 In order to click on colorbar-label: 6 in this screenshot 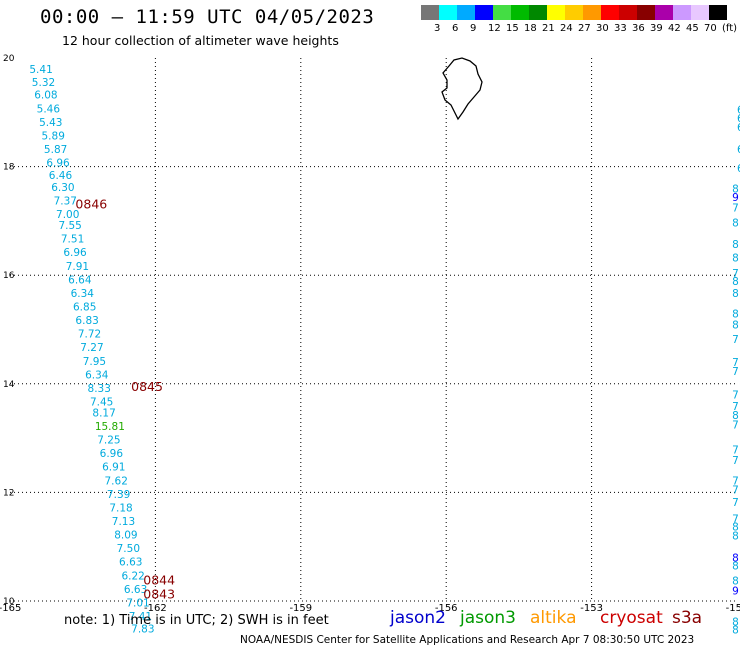, I will do `click(455, 28)`.